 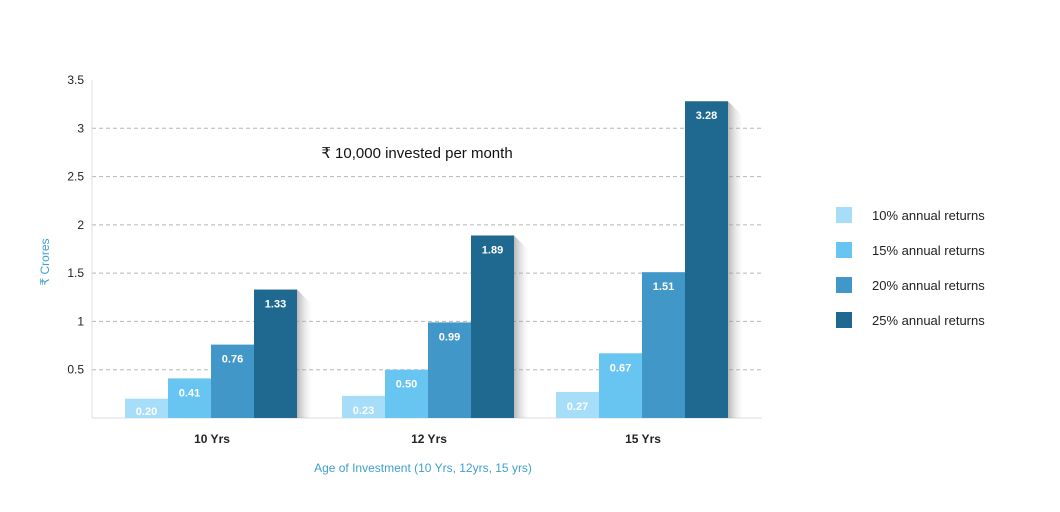 I want to click on data-label: 0.41, so click(x=189, y=393).